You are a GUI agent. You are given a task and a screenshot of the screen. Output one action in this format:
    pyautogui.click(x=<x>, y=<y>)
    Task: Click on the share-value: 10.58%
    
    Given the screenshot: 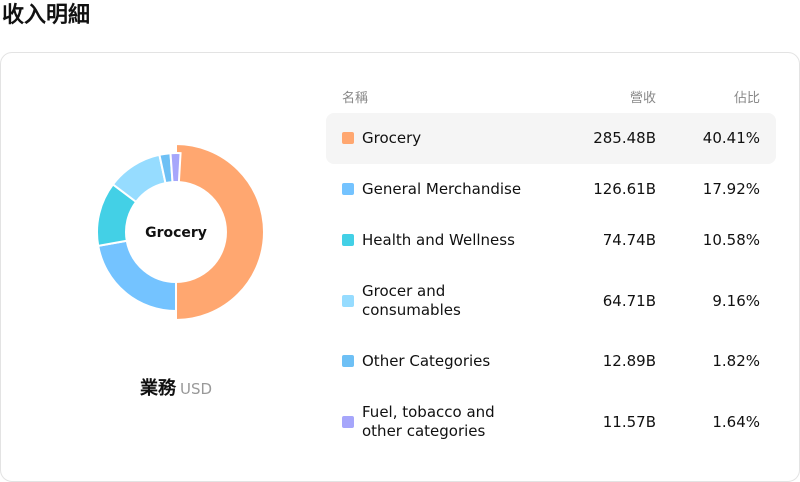 What is the action you would take?
    pyautogui.click(x=731, y=239)
    